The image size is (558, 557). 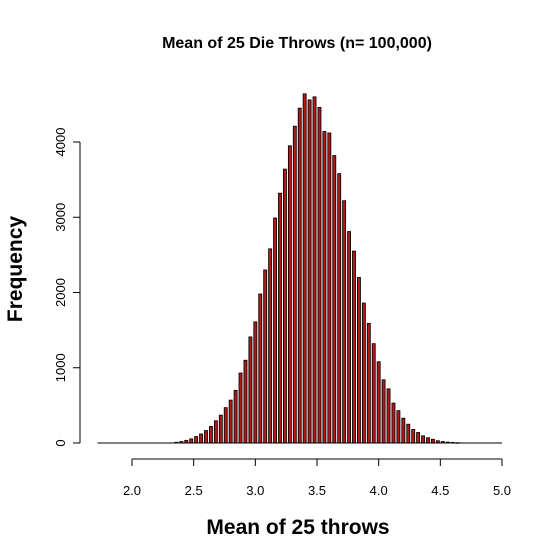 What do you see at coordinates (297, 43) in the screenshot?
I see `chart-title: Mean of 25 Die Throws (n= 100,000)` at bounding box center [297, 43].